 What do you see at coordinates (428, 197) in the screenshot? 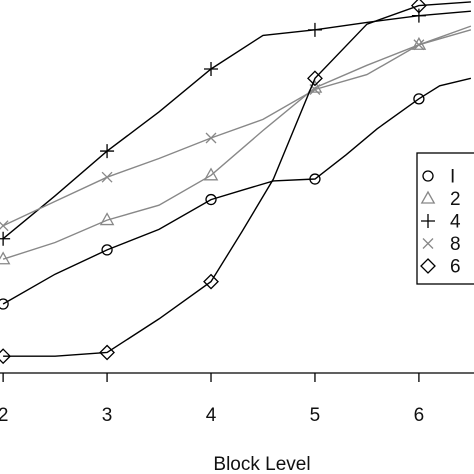
I see `legend-marker-triangle` at bounding box center [428, 197].